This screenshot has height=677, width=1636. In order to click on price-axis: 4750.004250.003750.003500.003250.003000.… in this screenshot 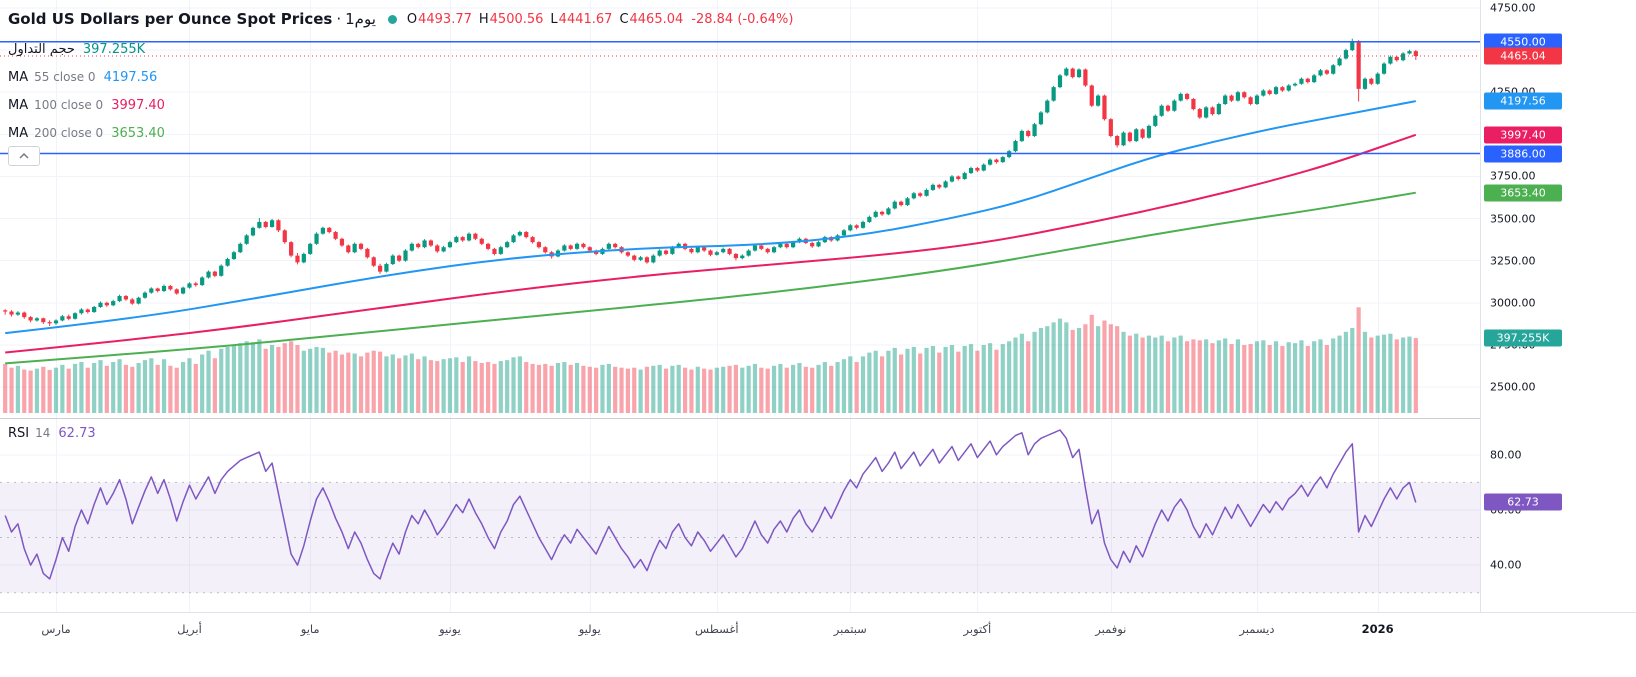, I will do `click(1523, 306)`.